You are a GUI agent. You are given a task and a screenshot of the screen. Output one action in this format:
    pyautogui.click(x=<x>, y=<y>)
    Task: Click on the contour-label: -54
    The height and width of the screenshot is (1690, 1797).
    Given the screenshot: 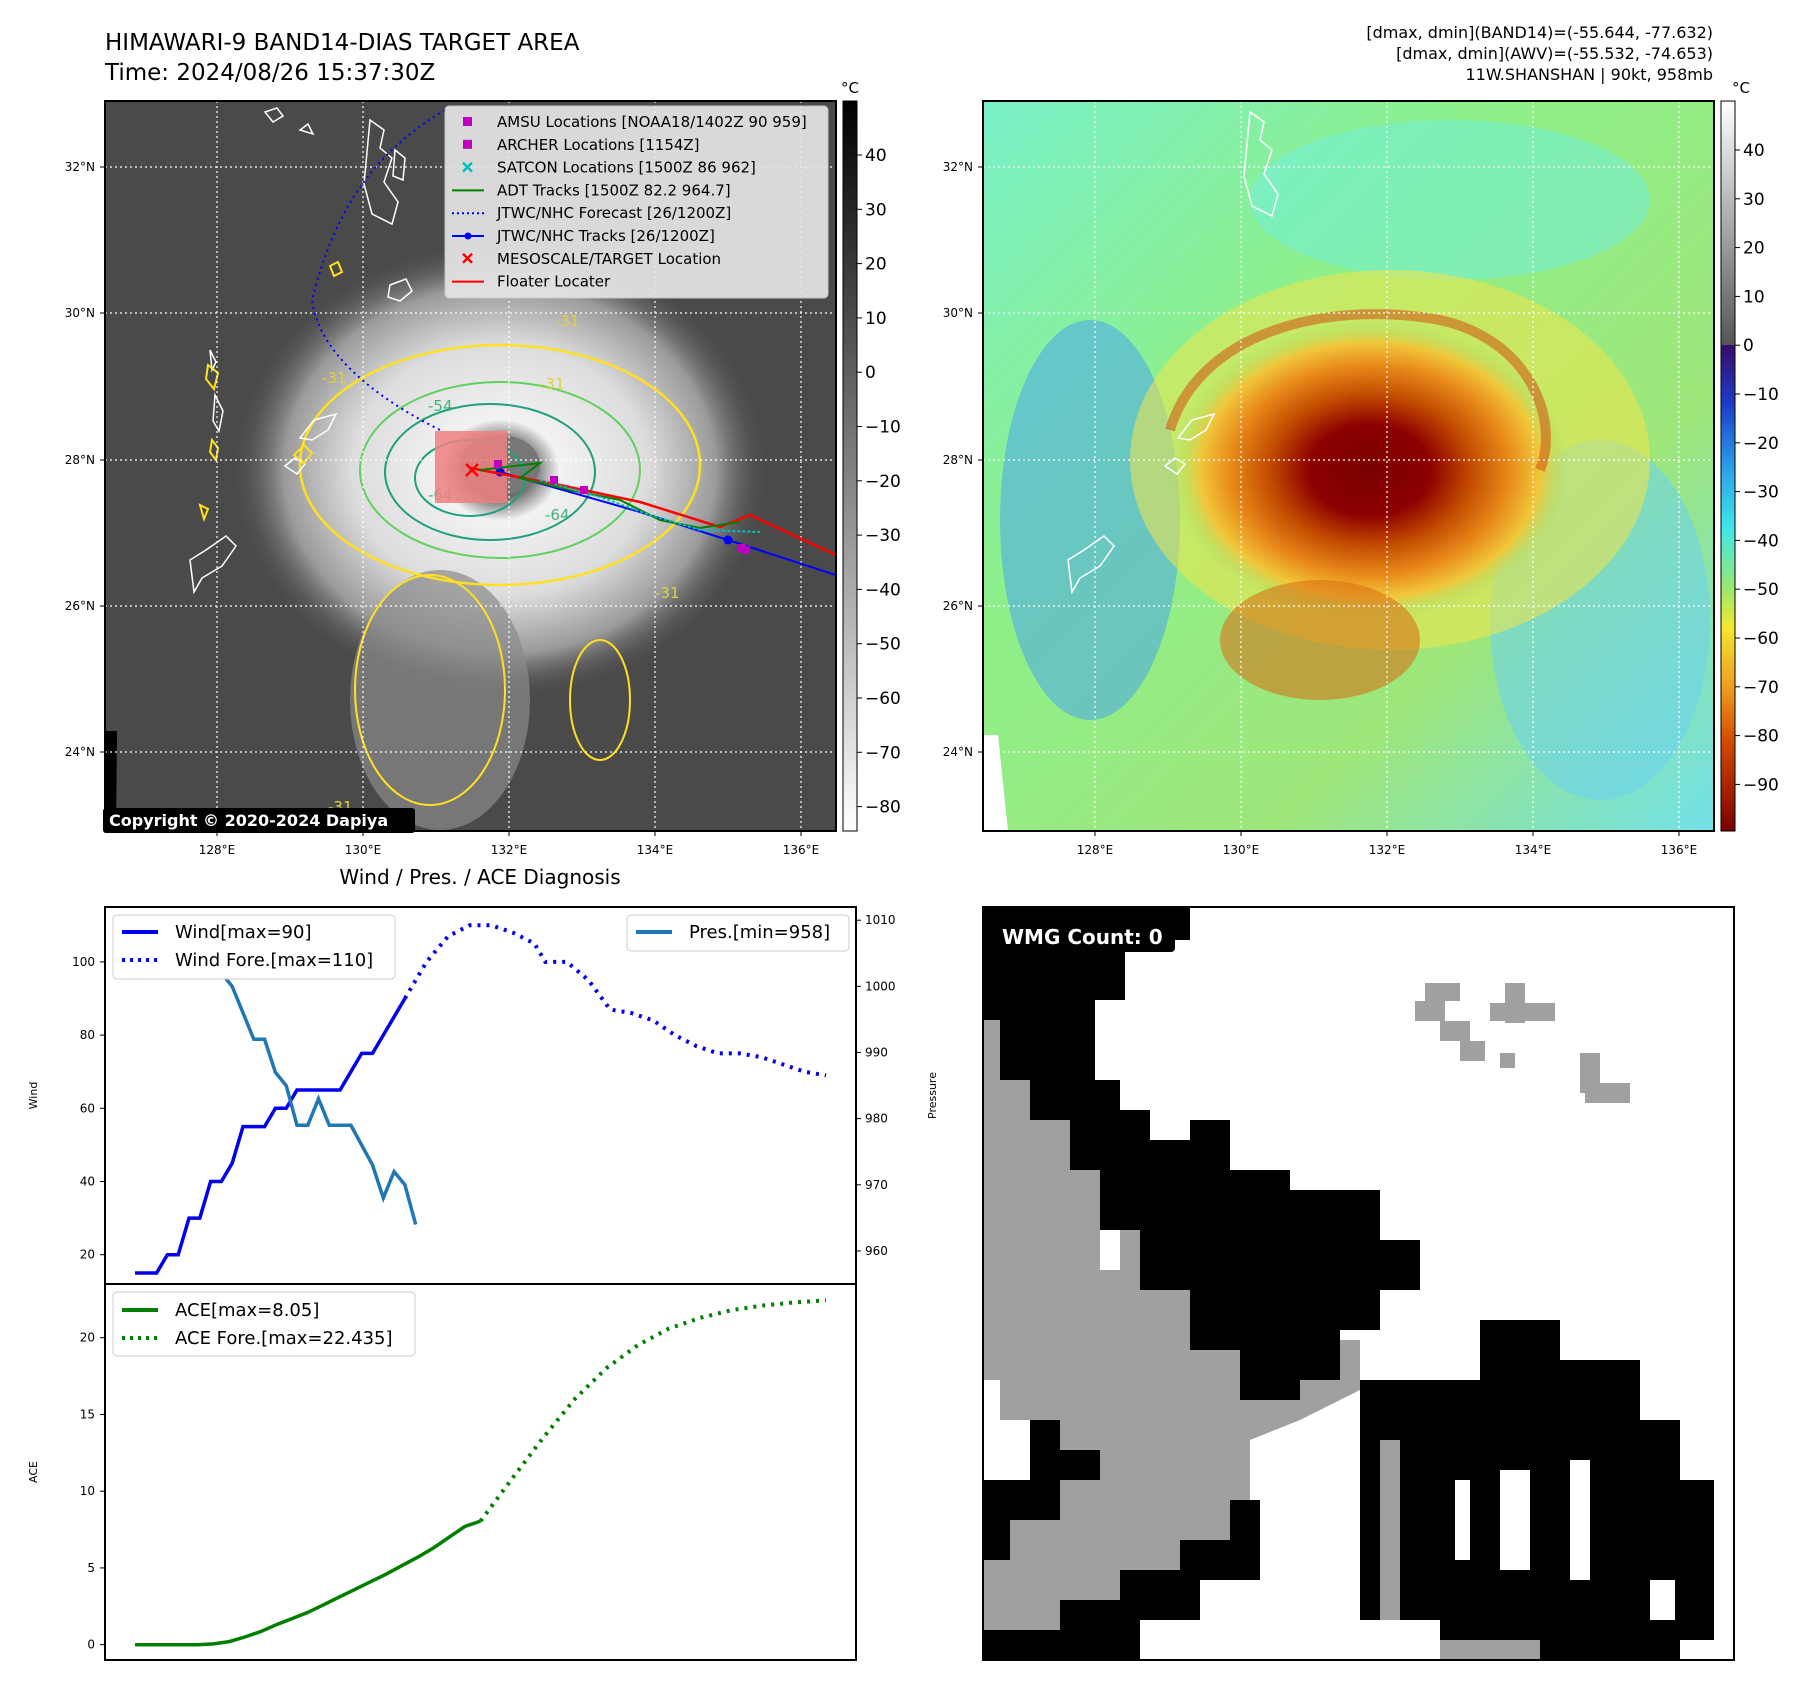 What is the action you would take?
    pyautogui.click(x=440, y=406)
    